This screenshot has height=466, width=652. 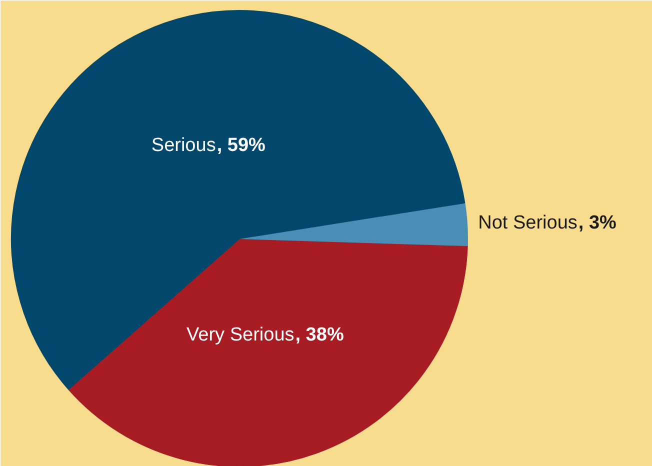 What do you see at coordinates (319, 335) in the screenshot?
I see `data-label: , 38%` at bounding box center [319, 335].